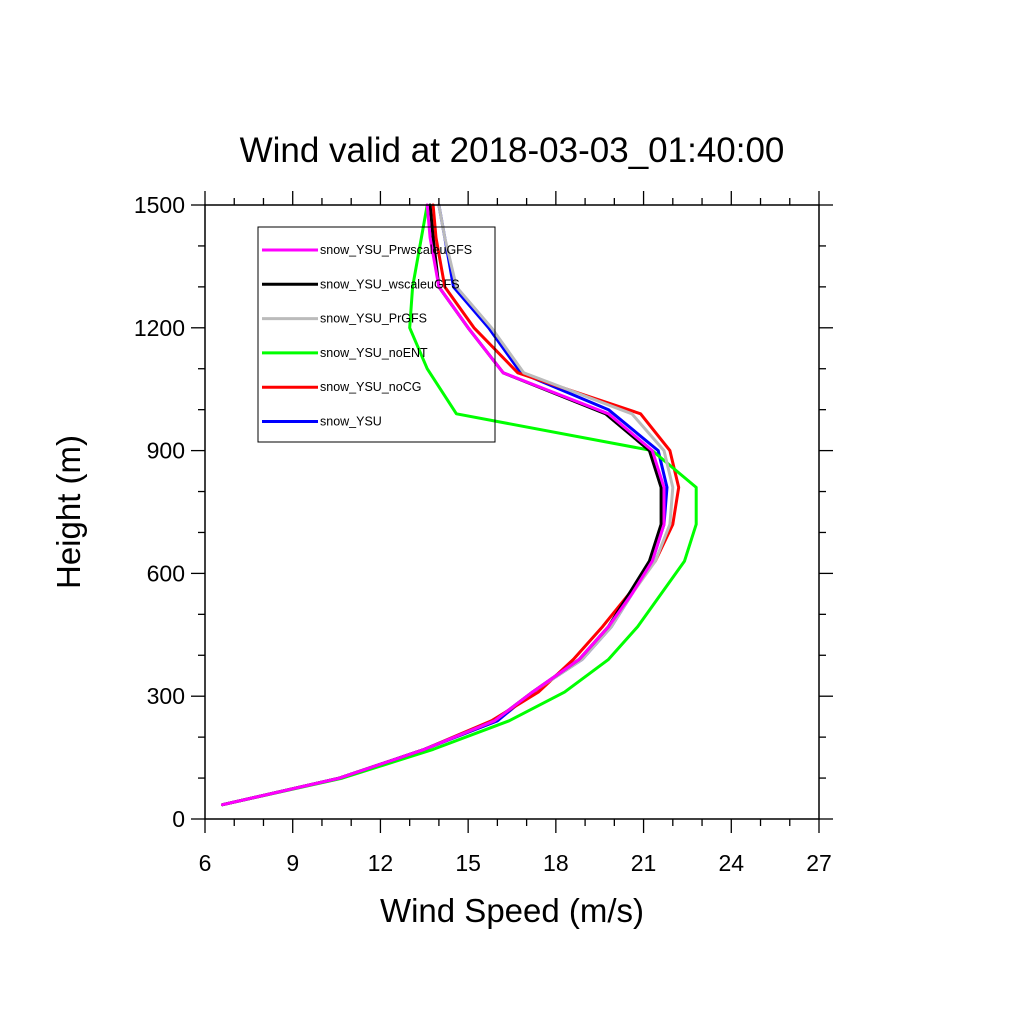 The width and height of the screenshot is (1024, 1024). I want to click on y-tick-label: 600, so click(166, 573).